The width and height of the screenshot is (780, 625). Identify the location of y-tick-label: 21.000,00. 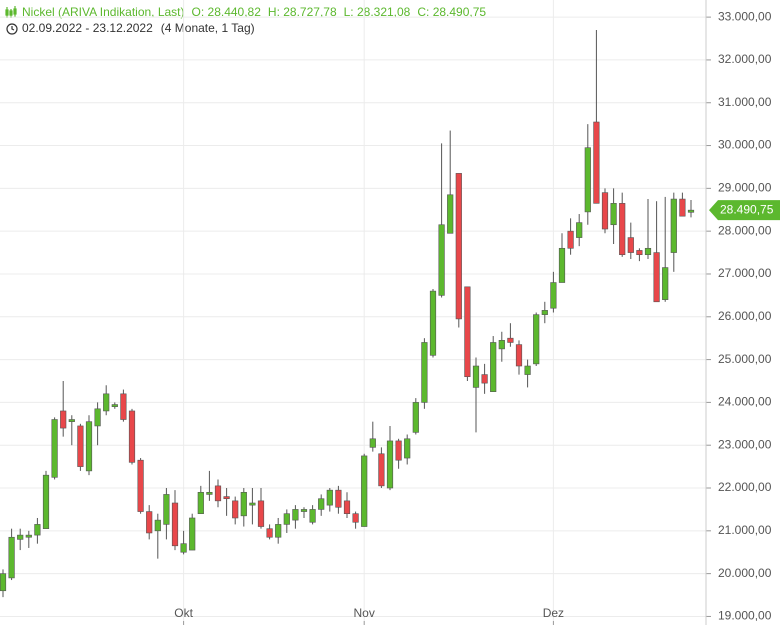
(745, 530).